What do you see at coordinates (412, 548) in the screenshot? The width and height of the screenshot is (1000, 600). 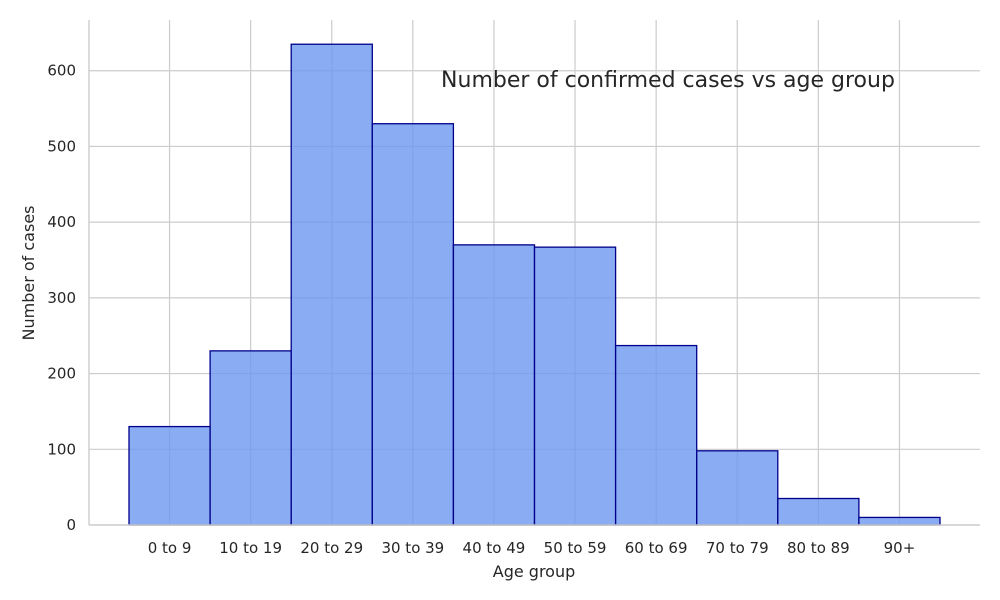 I see `x-tick-label: 30 to 39` at bounding box center [412, 548].